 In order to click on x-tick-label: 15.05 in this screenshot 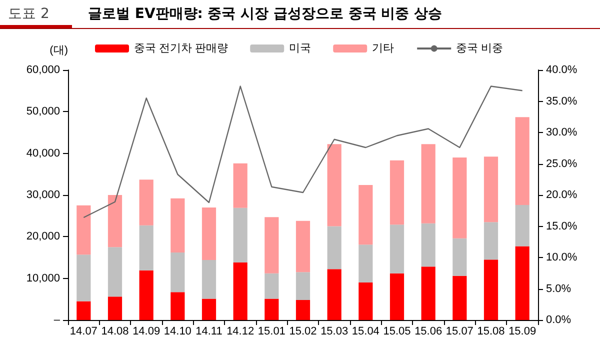, I will do `click(397, 332)`.